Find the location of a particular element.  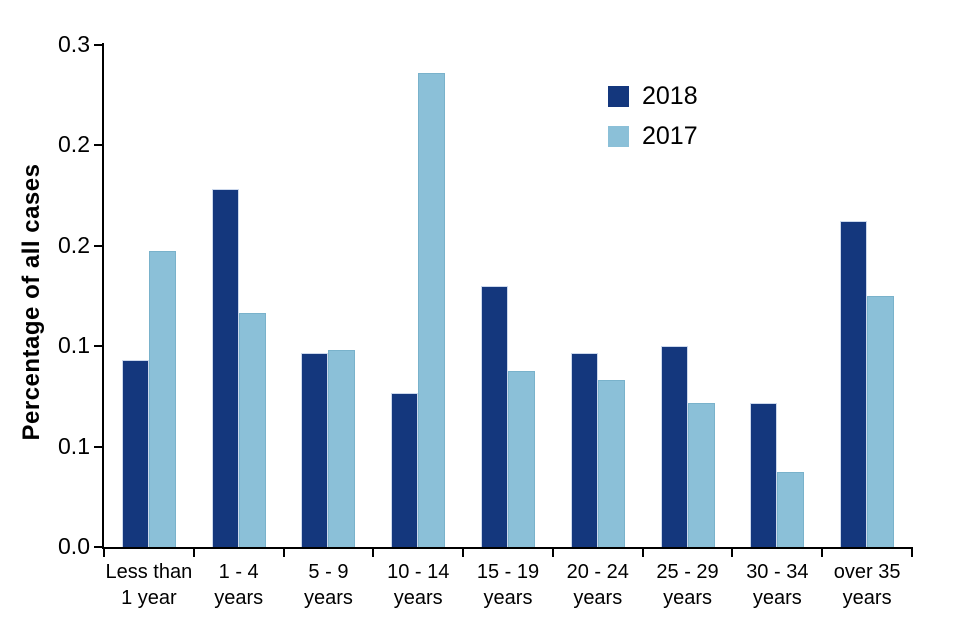

legend-item-2018: 2018 is located at coordinates (653, 96).